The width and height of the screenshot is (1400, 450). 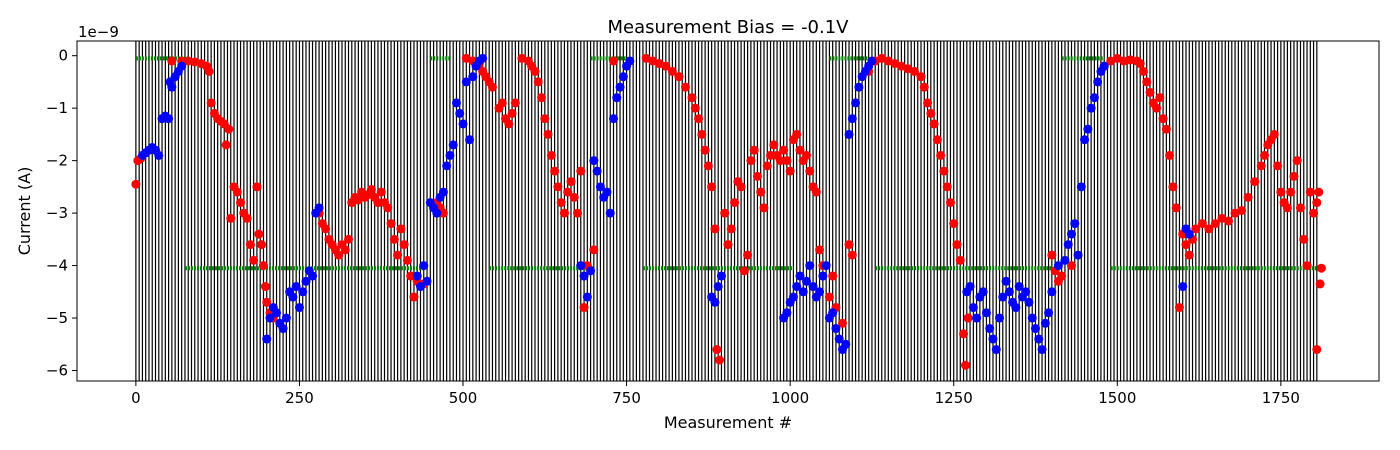 I want to click on x-tick-label: 1000, so click(x=790, y=398).